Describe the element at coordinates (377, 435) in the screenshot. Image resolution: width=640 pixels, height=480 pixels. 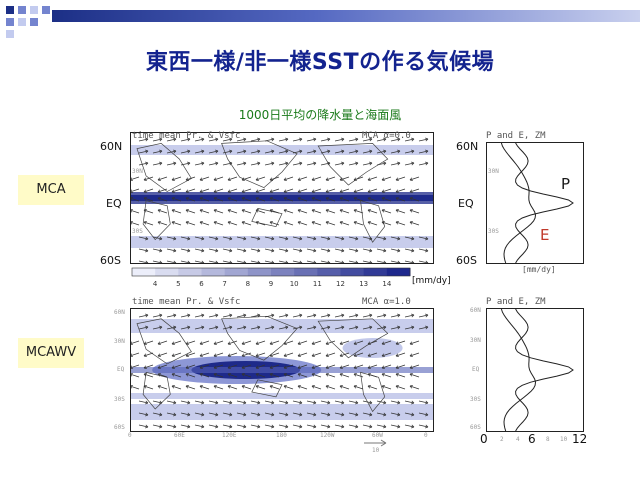
I see `map2-xtick: 60W` at that location.